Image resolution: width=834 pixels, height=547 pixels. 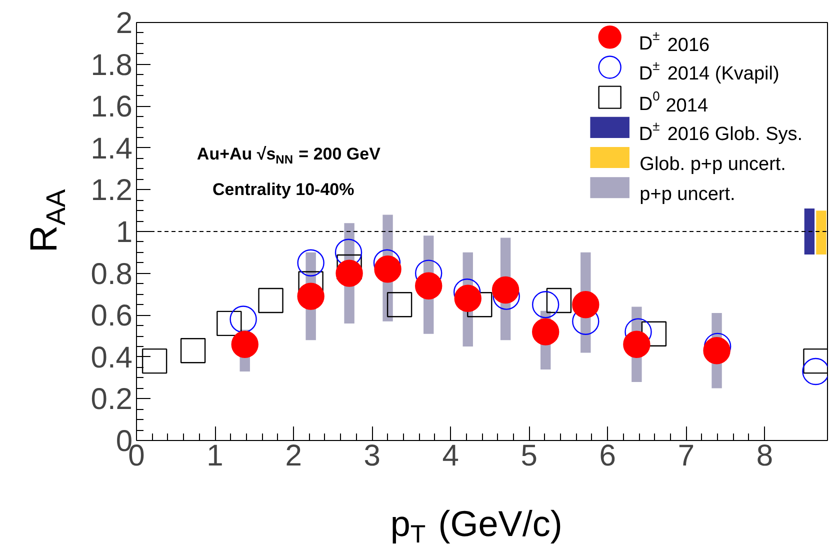 What do you see at coordinates (47, 221) in the screenshot?
I see `y-axis-title: RAA` at bounding box center [47, 221].